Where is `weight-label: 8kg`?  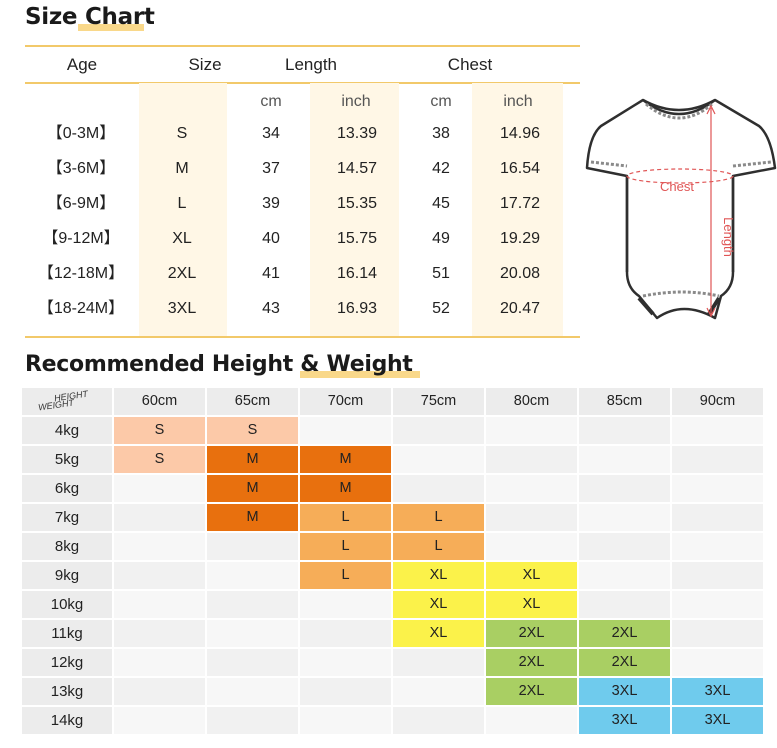
weight-label: 8kg is located at coordinates (67, 546).